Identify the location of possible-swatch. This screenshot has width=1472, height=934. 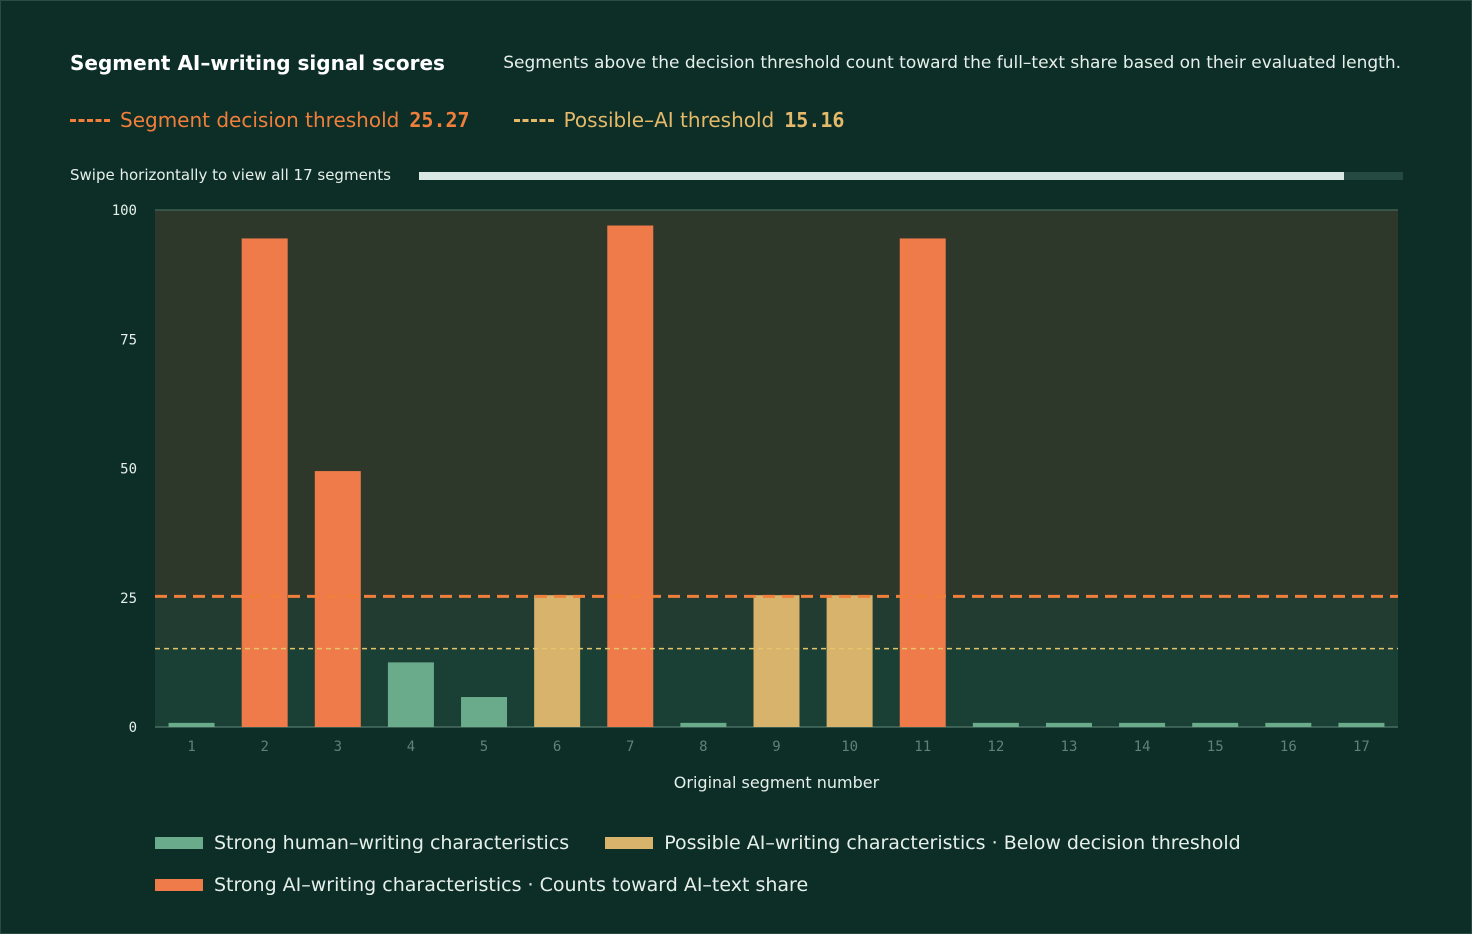
(629, 843).